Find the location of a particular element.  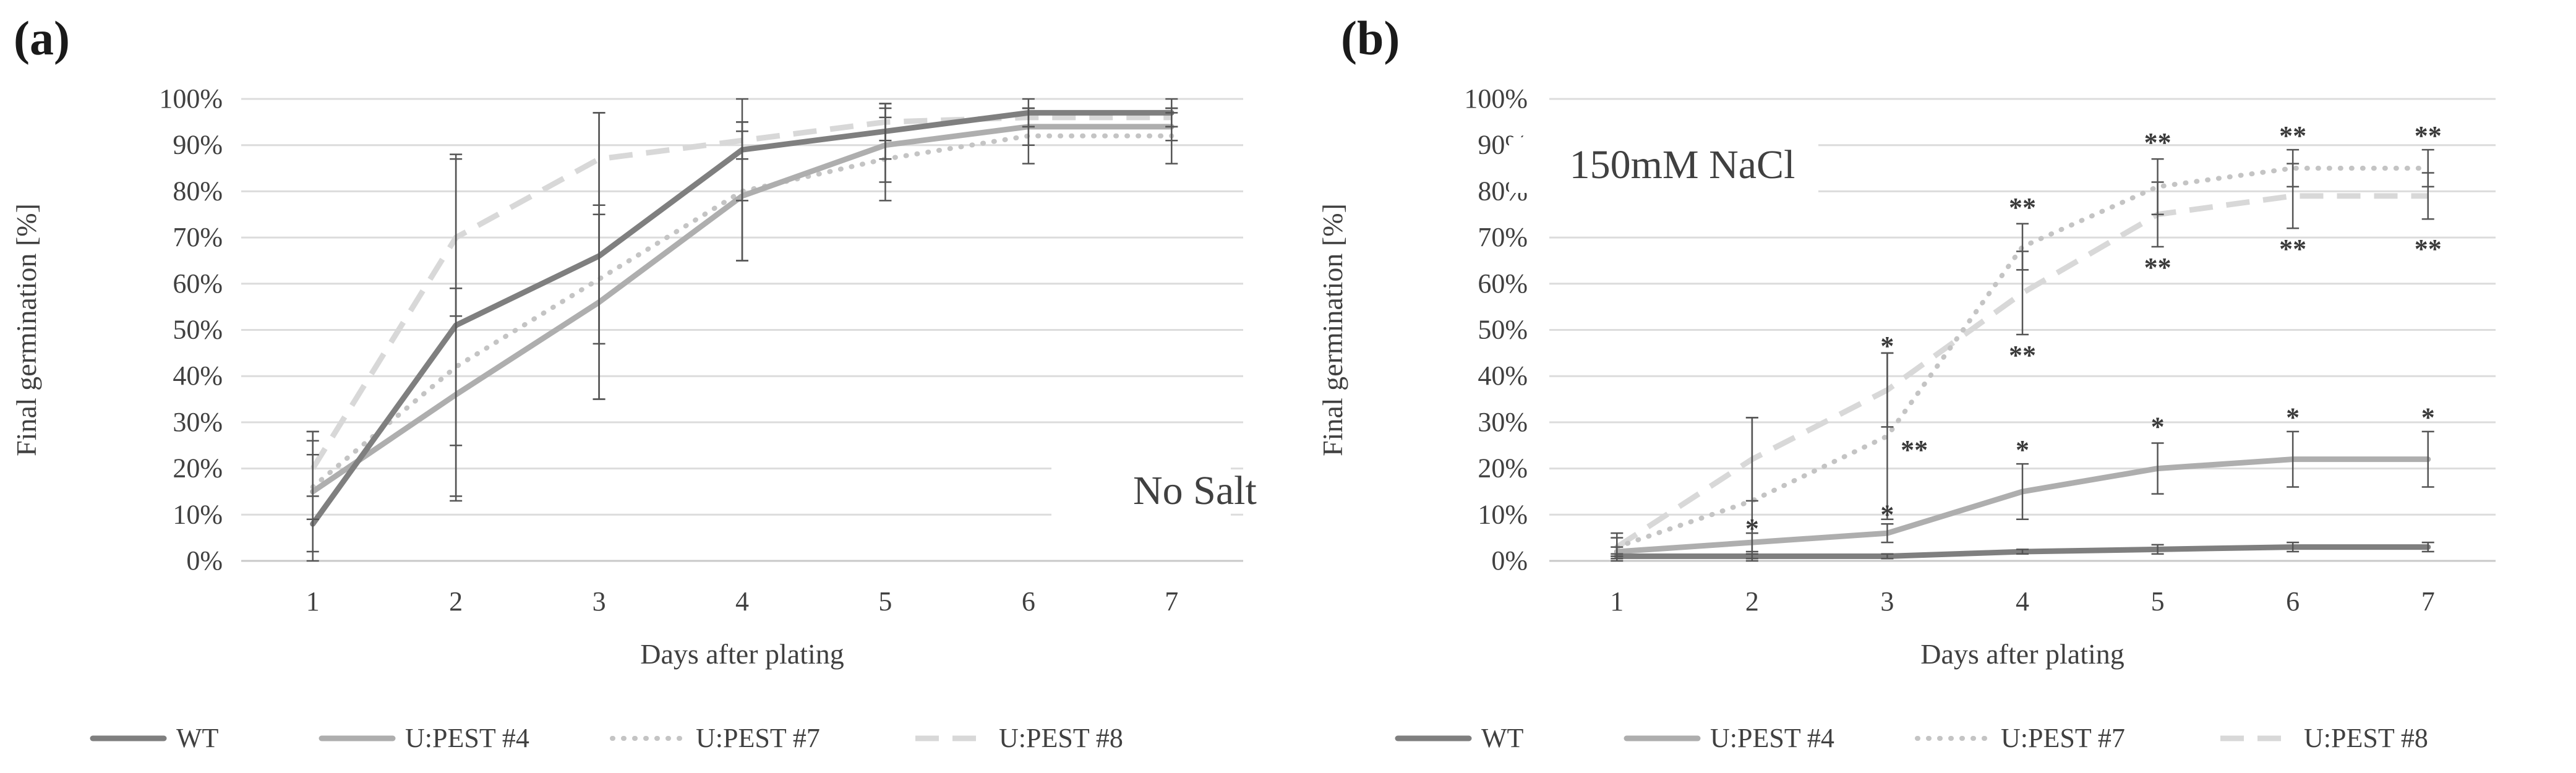

panel-annotation: No Salt is located at coordinates (1195, 490).